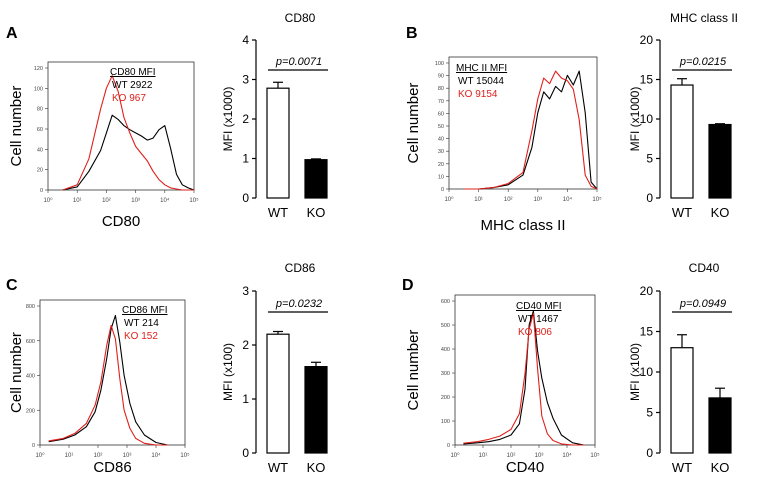  What do you see at coordinates (245, 399) in the screenshot?
I see `bar-ytick-label-c: 1` at bounding box center [245, 399].